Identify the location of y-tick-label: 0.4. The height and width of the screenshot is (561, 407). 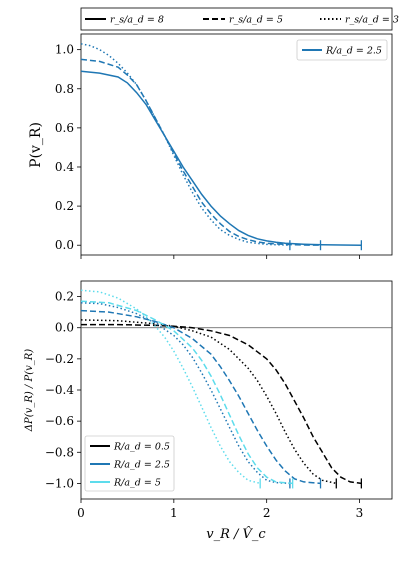
(64, 167).